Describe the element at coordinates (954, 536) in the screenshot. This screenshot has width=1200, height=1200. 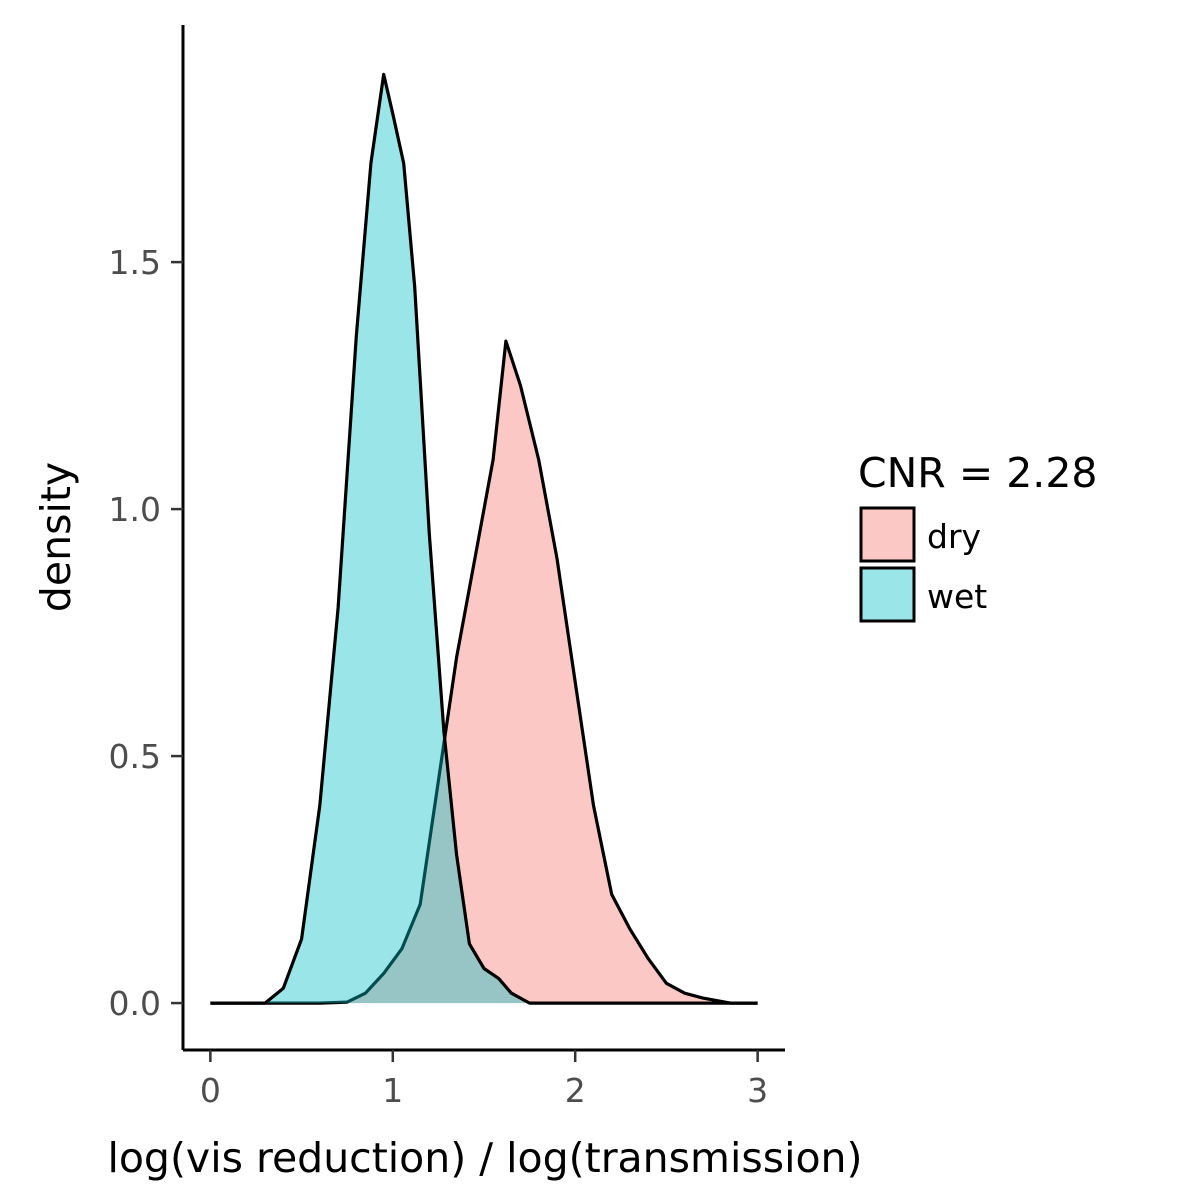
I see `legend-label-dry: dry` at that location.